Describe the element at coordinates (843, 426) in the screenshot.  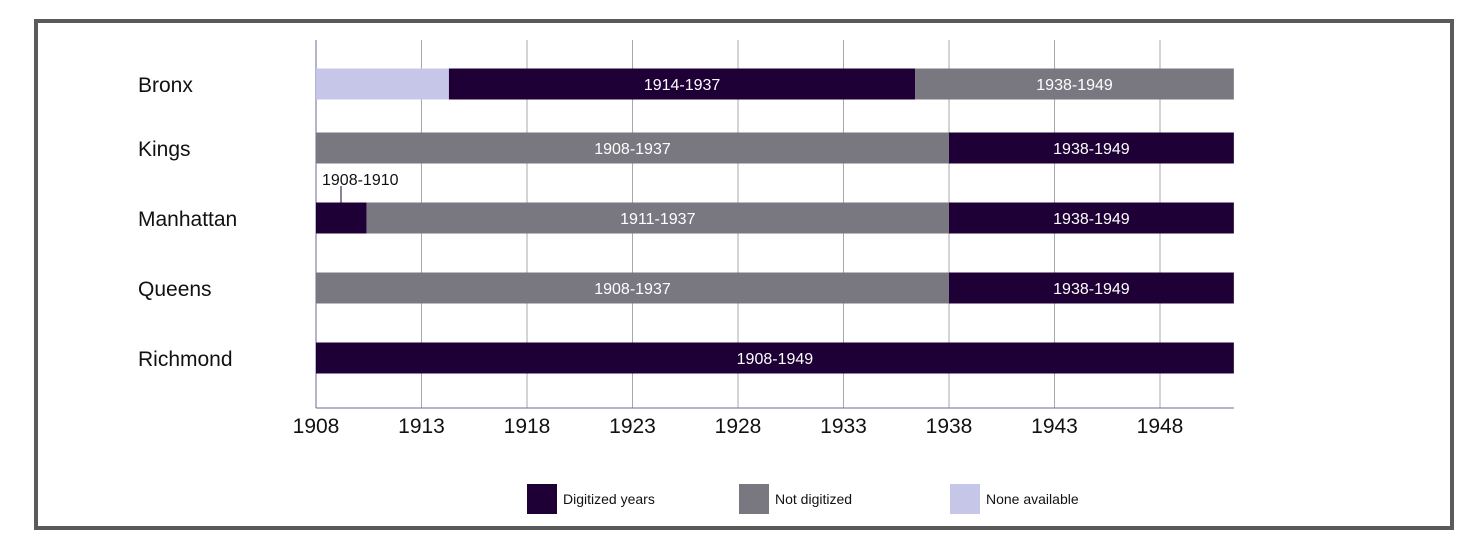
I see `x-tick-label: 1933` at that location.